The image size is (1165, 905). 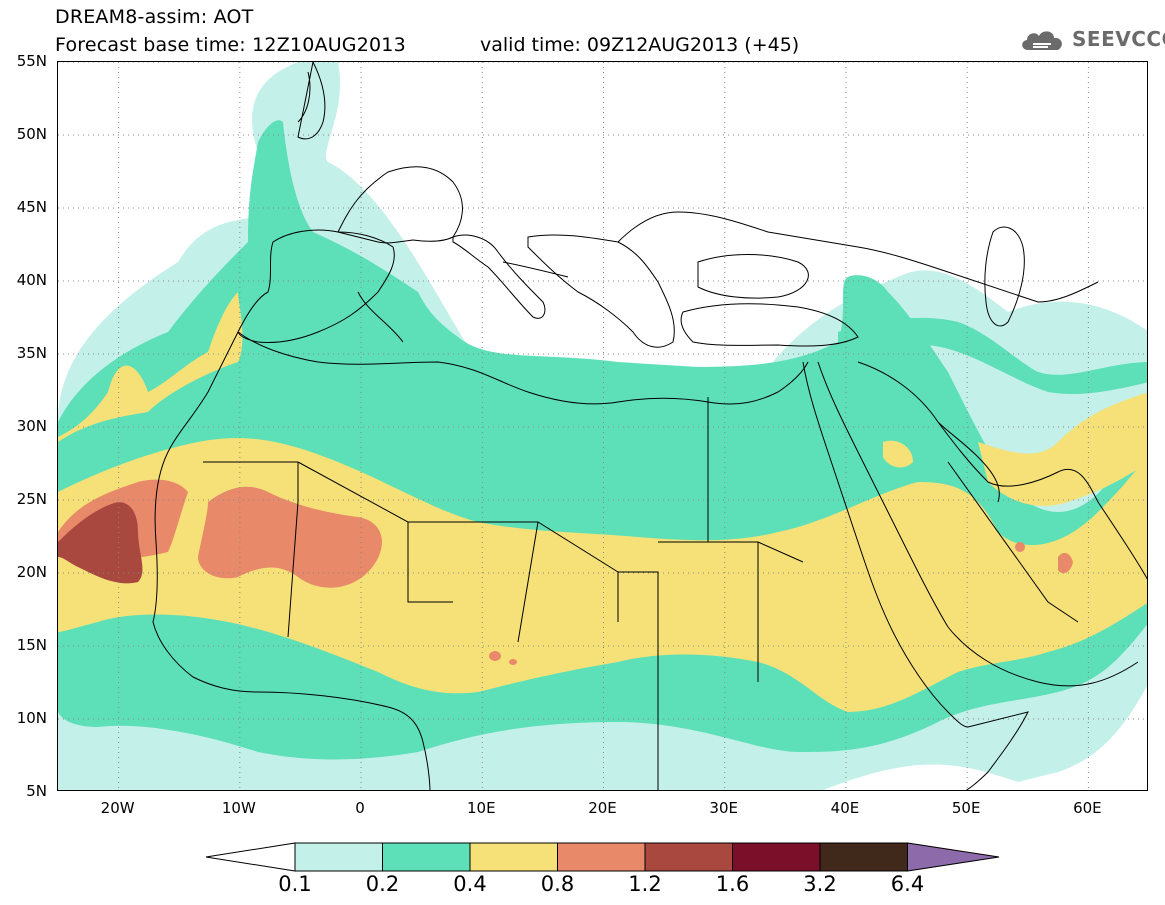 I want to click on seevccc-logo: SEEVCCC, so click(x=1091, y=41).